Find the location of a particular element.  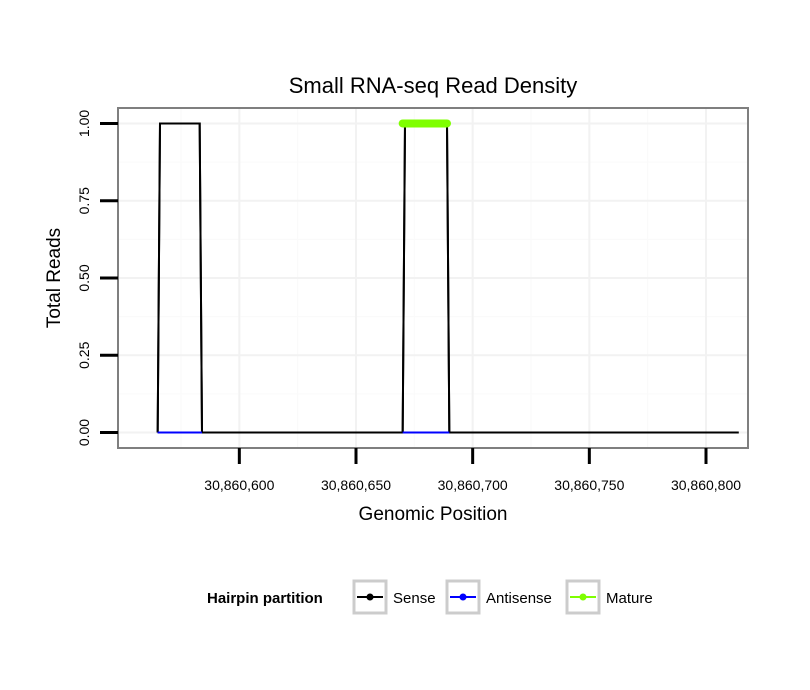

y-tick-label: 0.25 is located at coordinates (84, 354).